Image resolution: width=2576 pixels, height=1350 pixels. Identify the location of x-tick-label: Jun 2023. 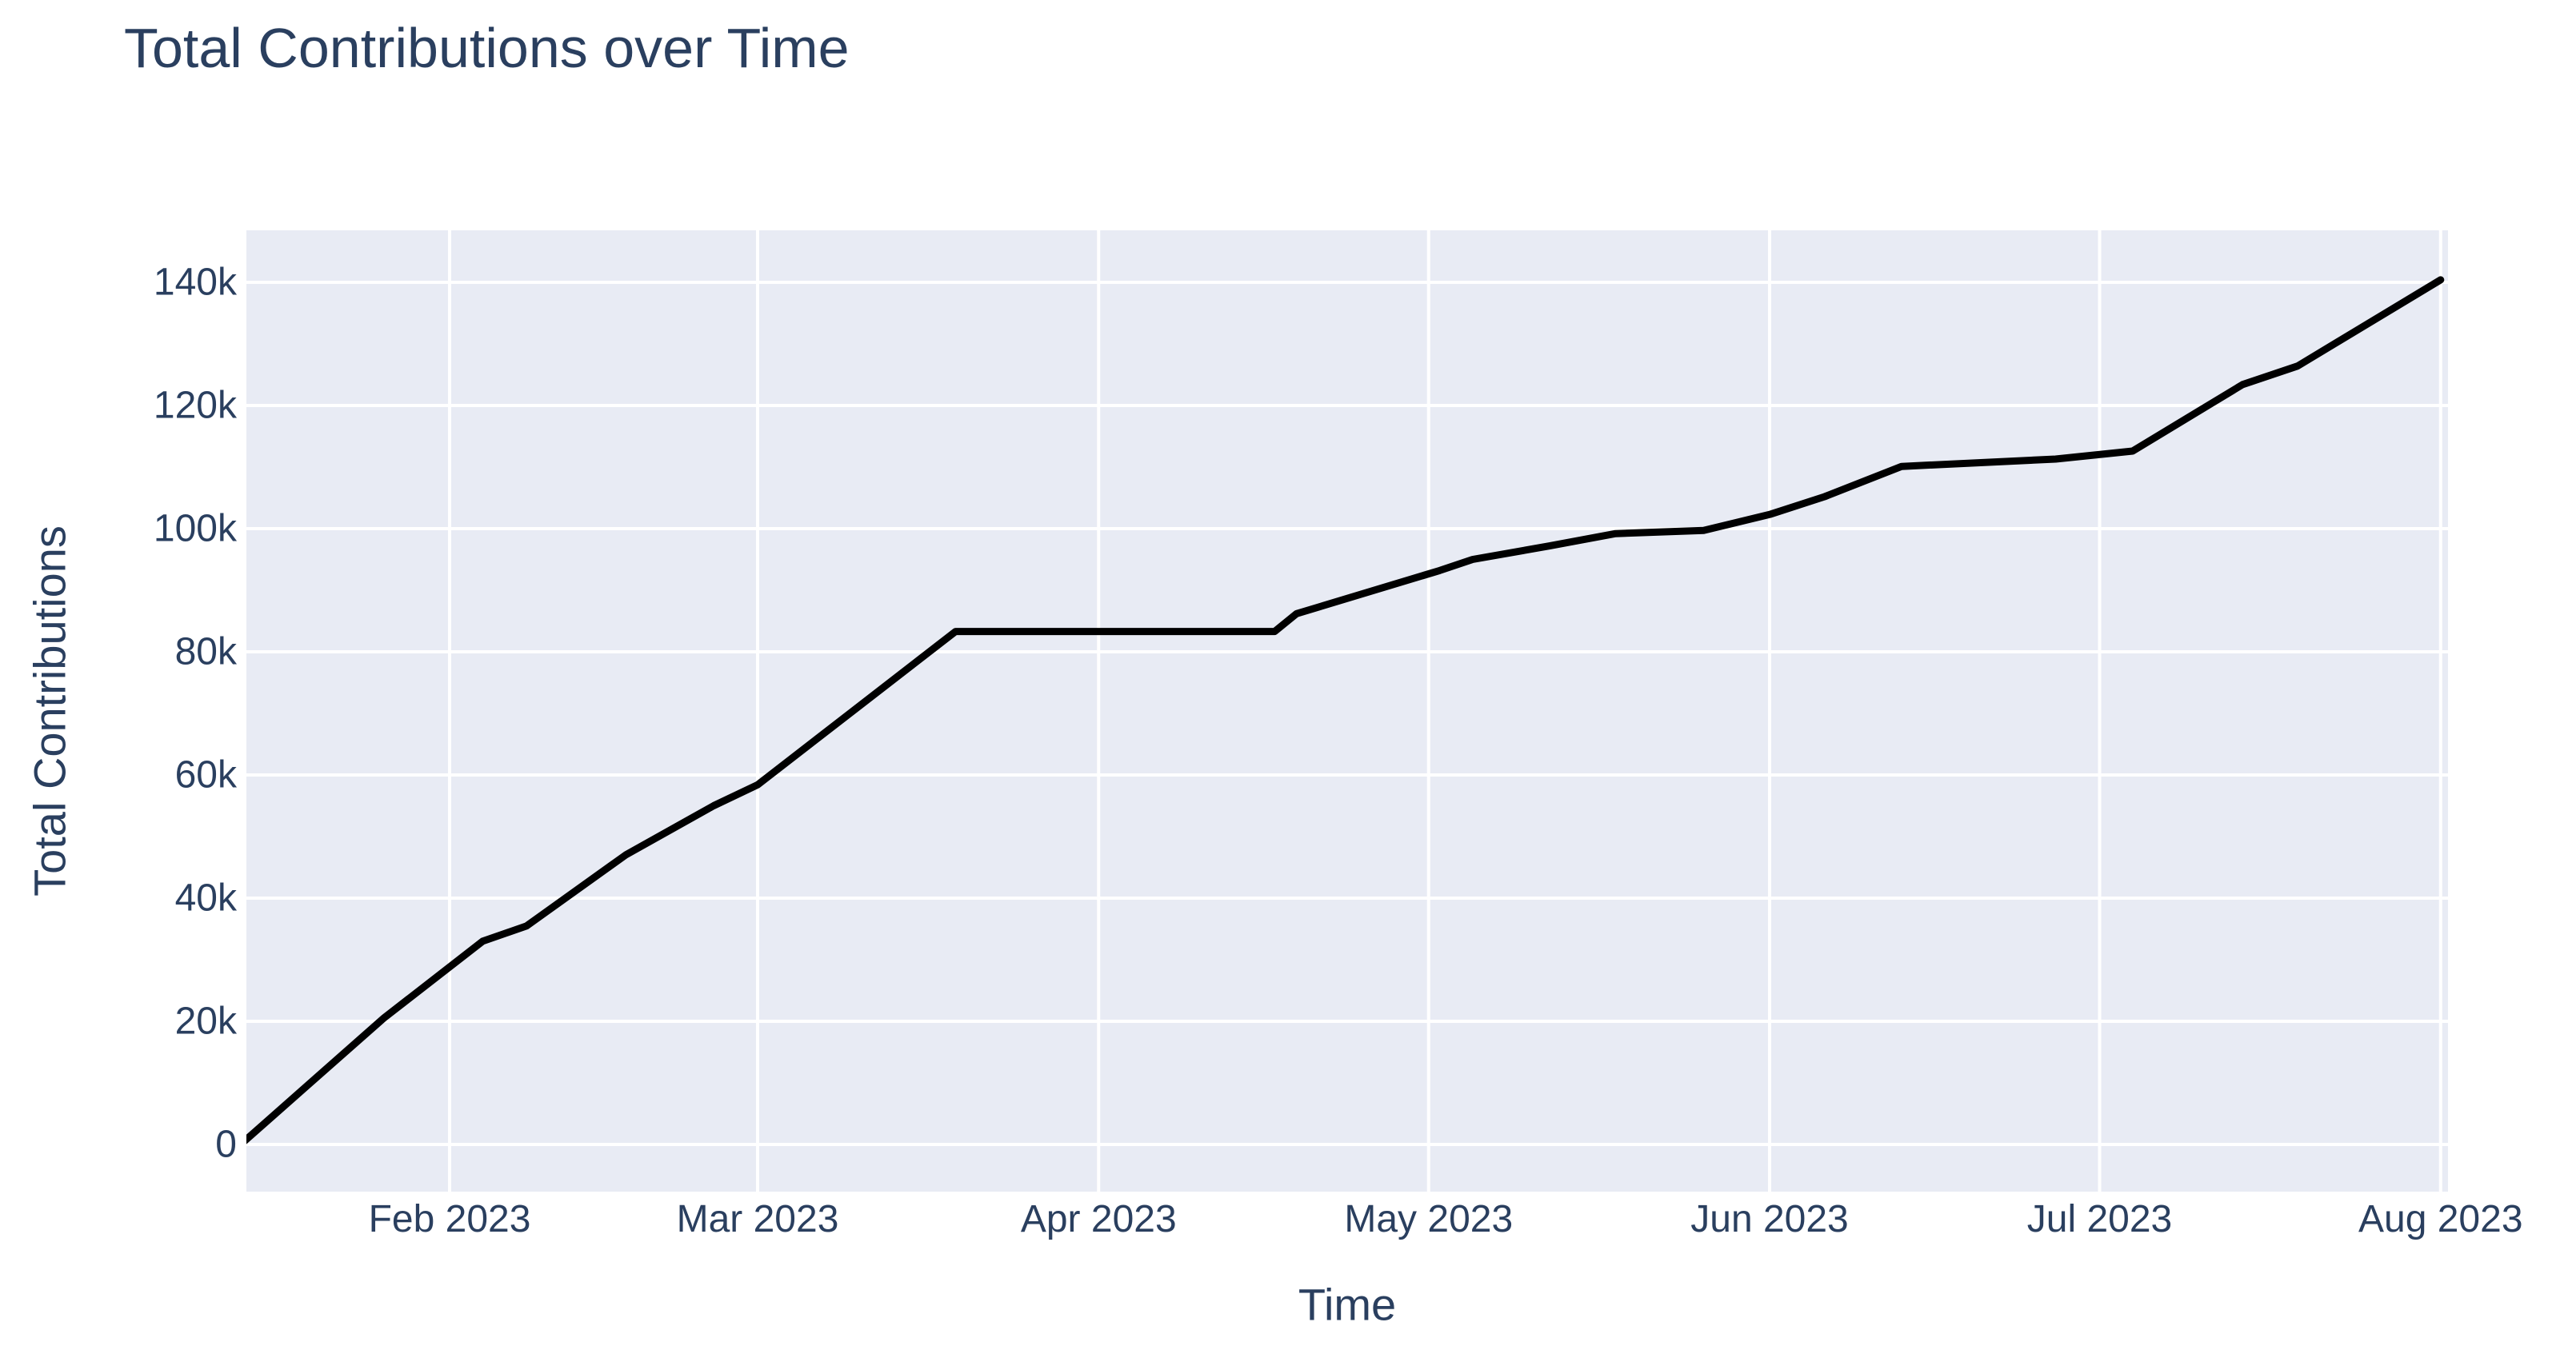
(1769, 1219).